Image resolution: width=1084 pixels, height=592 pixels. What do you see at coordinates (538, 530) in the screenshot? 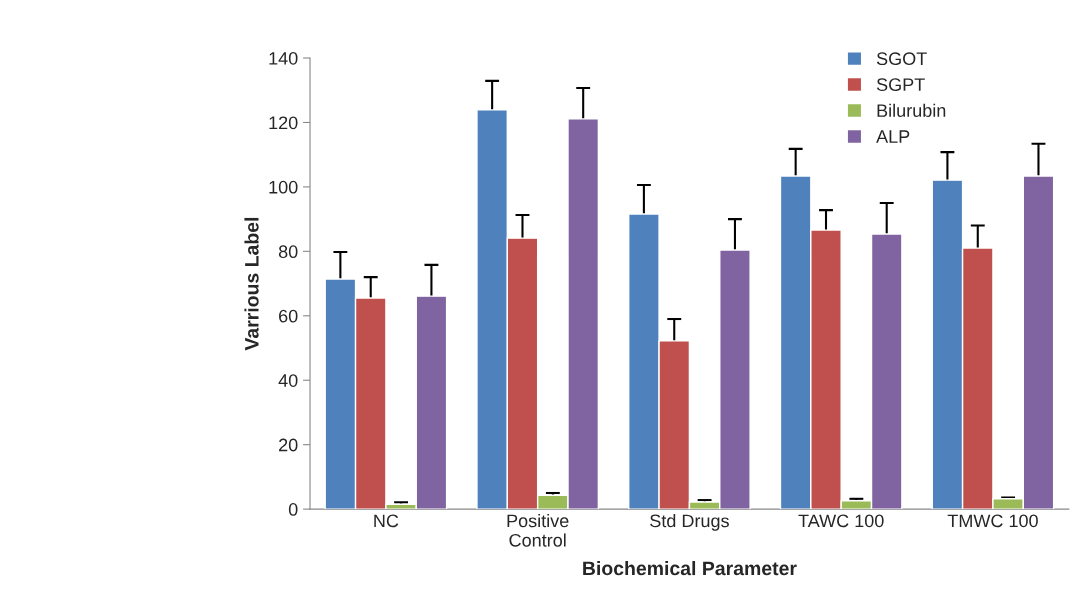
I see `x-tick-label: Positive Control` at bounding box center [538, 530].